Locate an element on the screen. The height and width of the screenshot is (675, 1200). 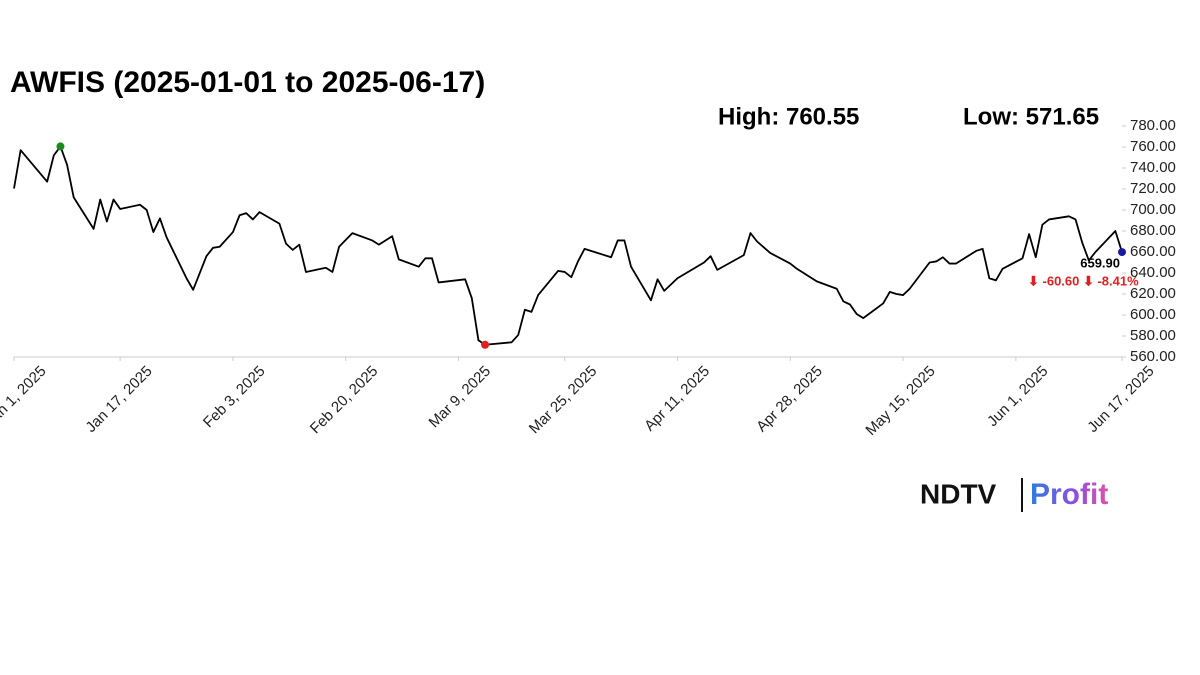
x-tick-label: Jun 17, 2025 is located at coordinates (1120, 399).